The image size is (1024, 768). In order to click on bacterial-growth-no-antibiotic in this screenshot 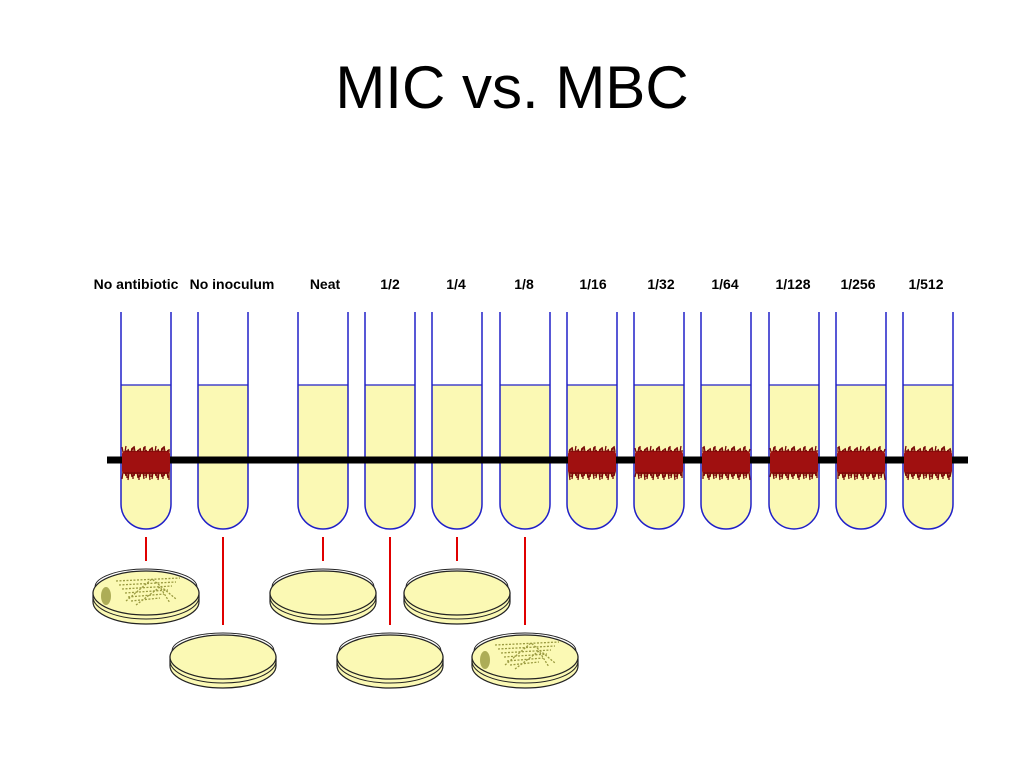, I will do `click(145, 463)`.